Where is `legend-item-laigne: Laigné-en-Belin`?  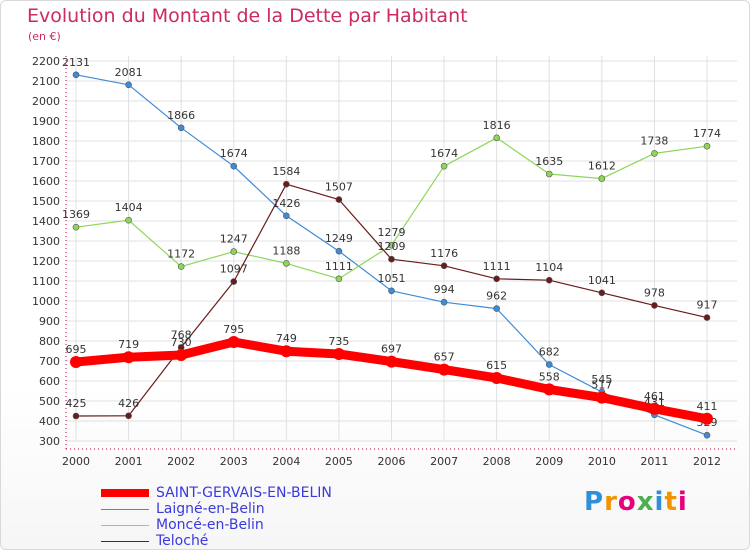 legend-item-laigne: Laigné-en-Belin is located at coordinates (251, 509).